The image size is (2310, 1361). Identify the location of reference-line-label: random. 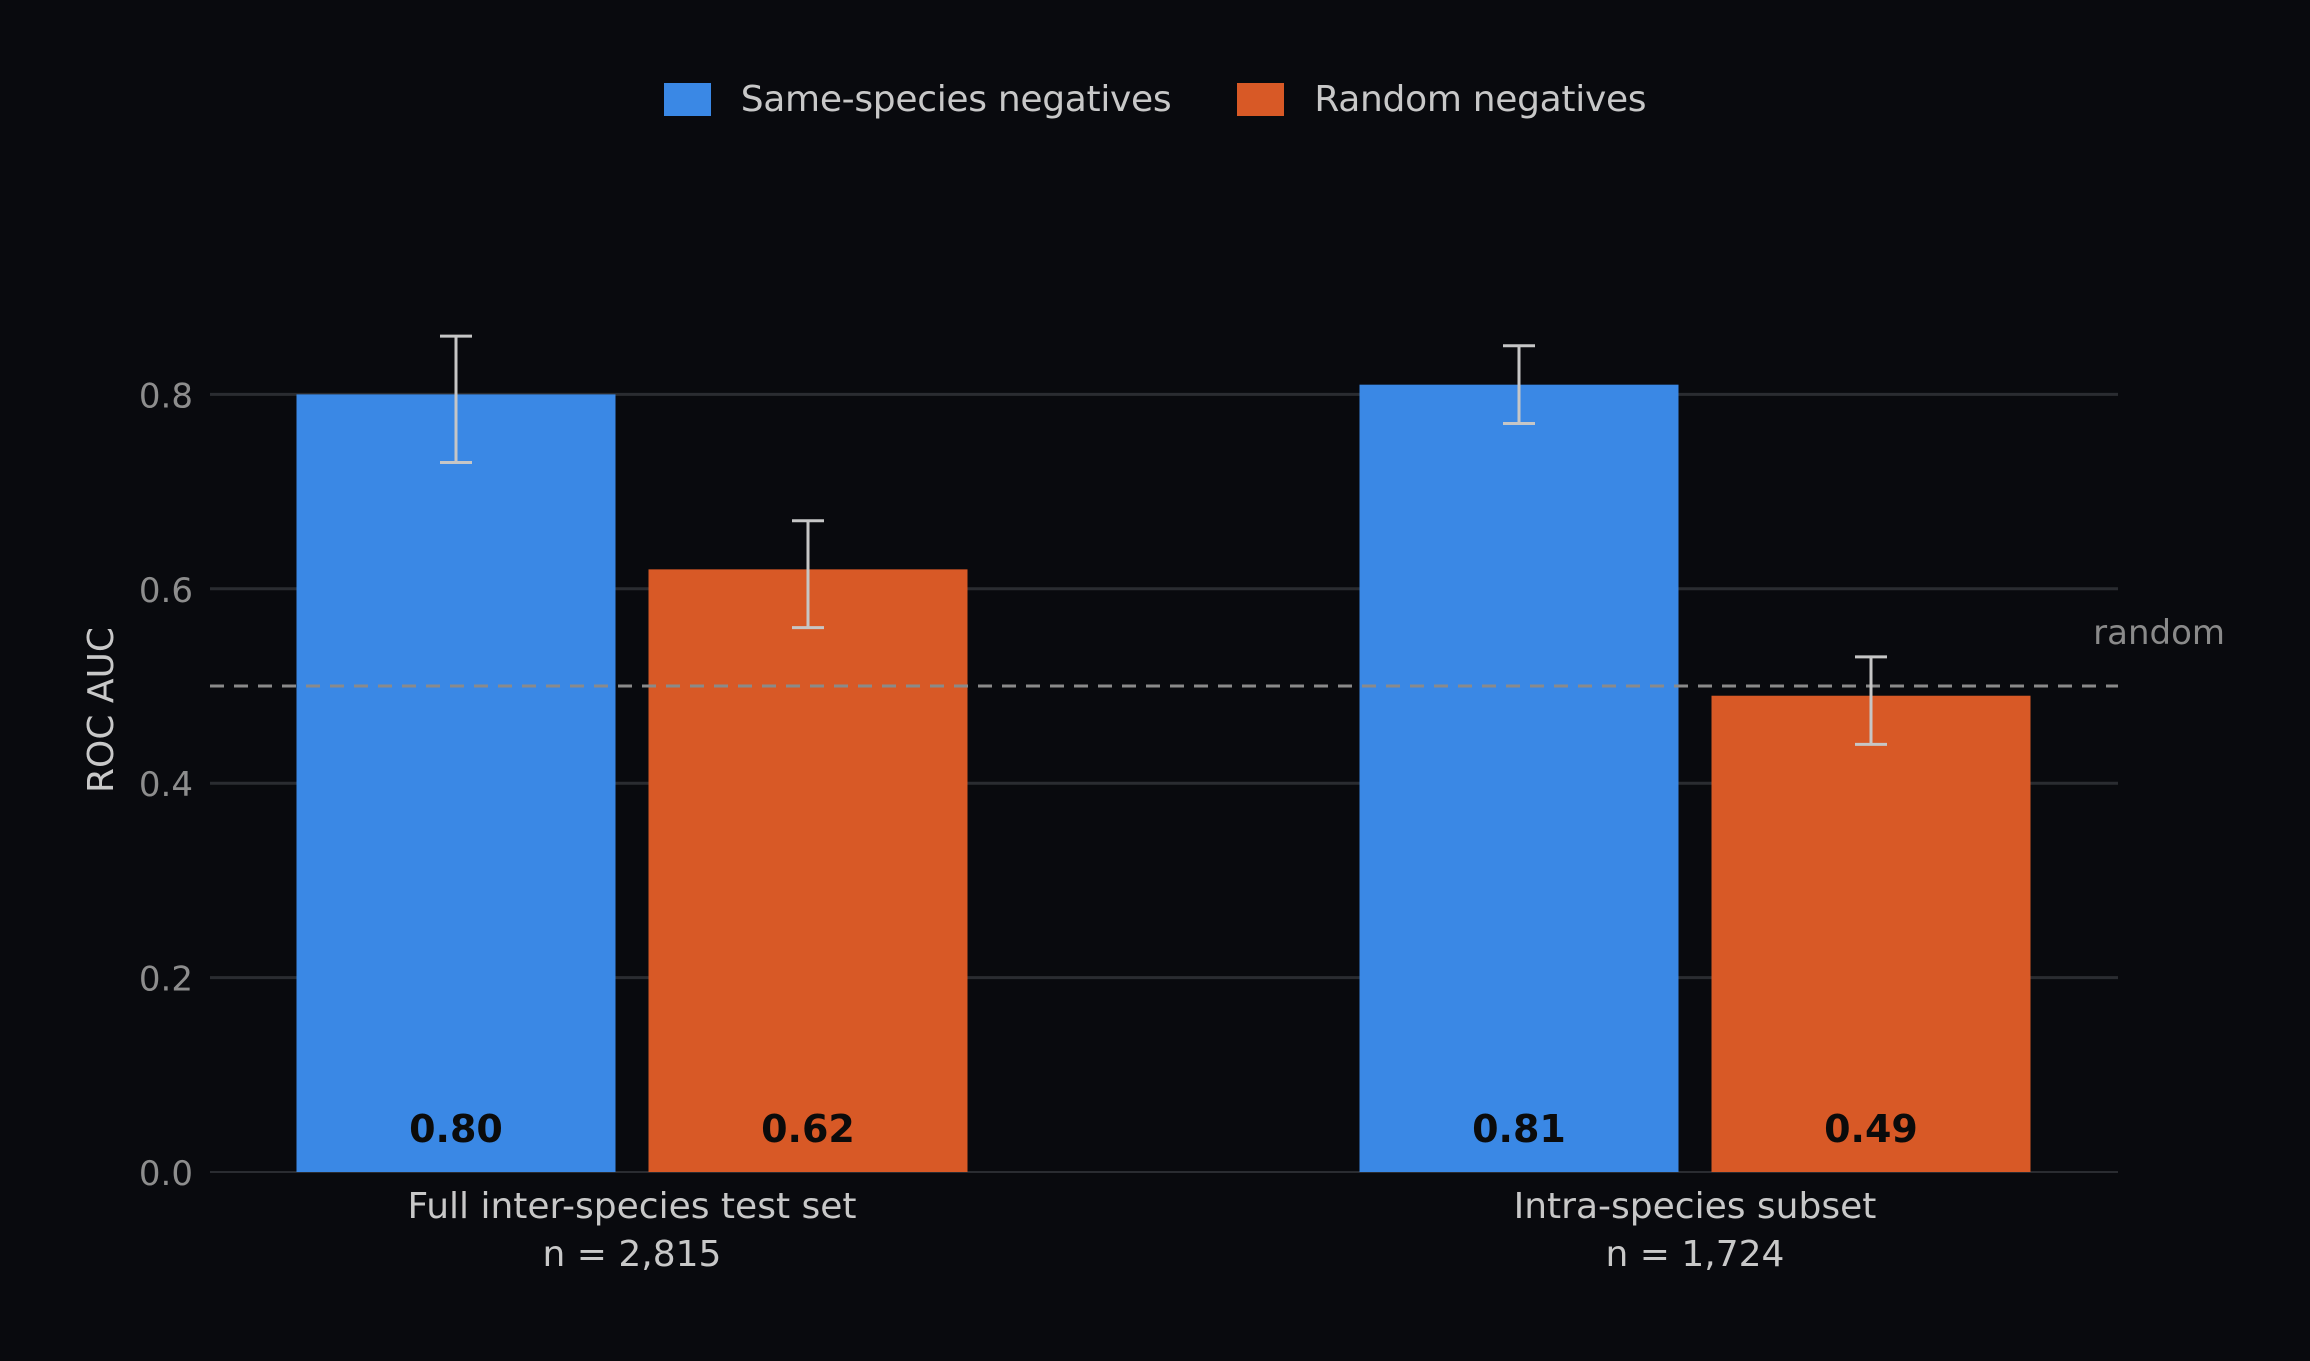
(2159, 633).